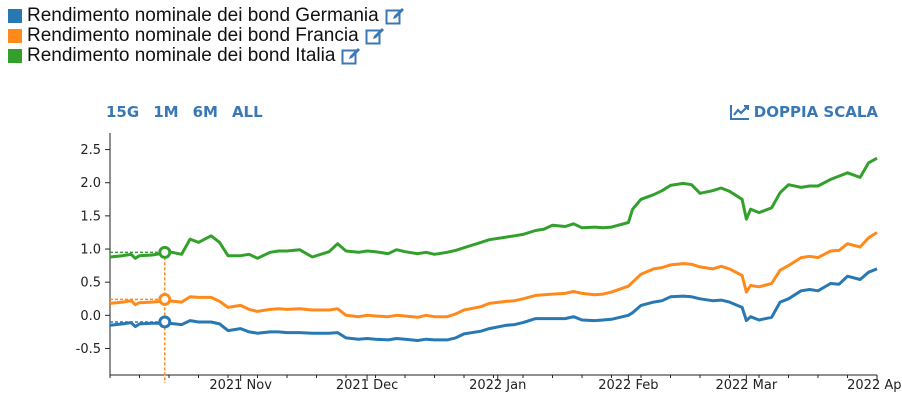 This screenshot has width=902, height=402. Describe the element at coordinates (240, 385) in the screenshot. I see `x-tick-label: 2021 Nov` at that location.